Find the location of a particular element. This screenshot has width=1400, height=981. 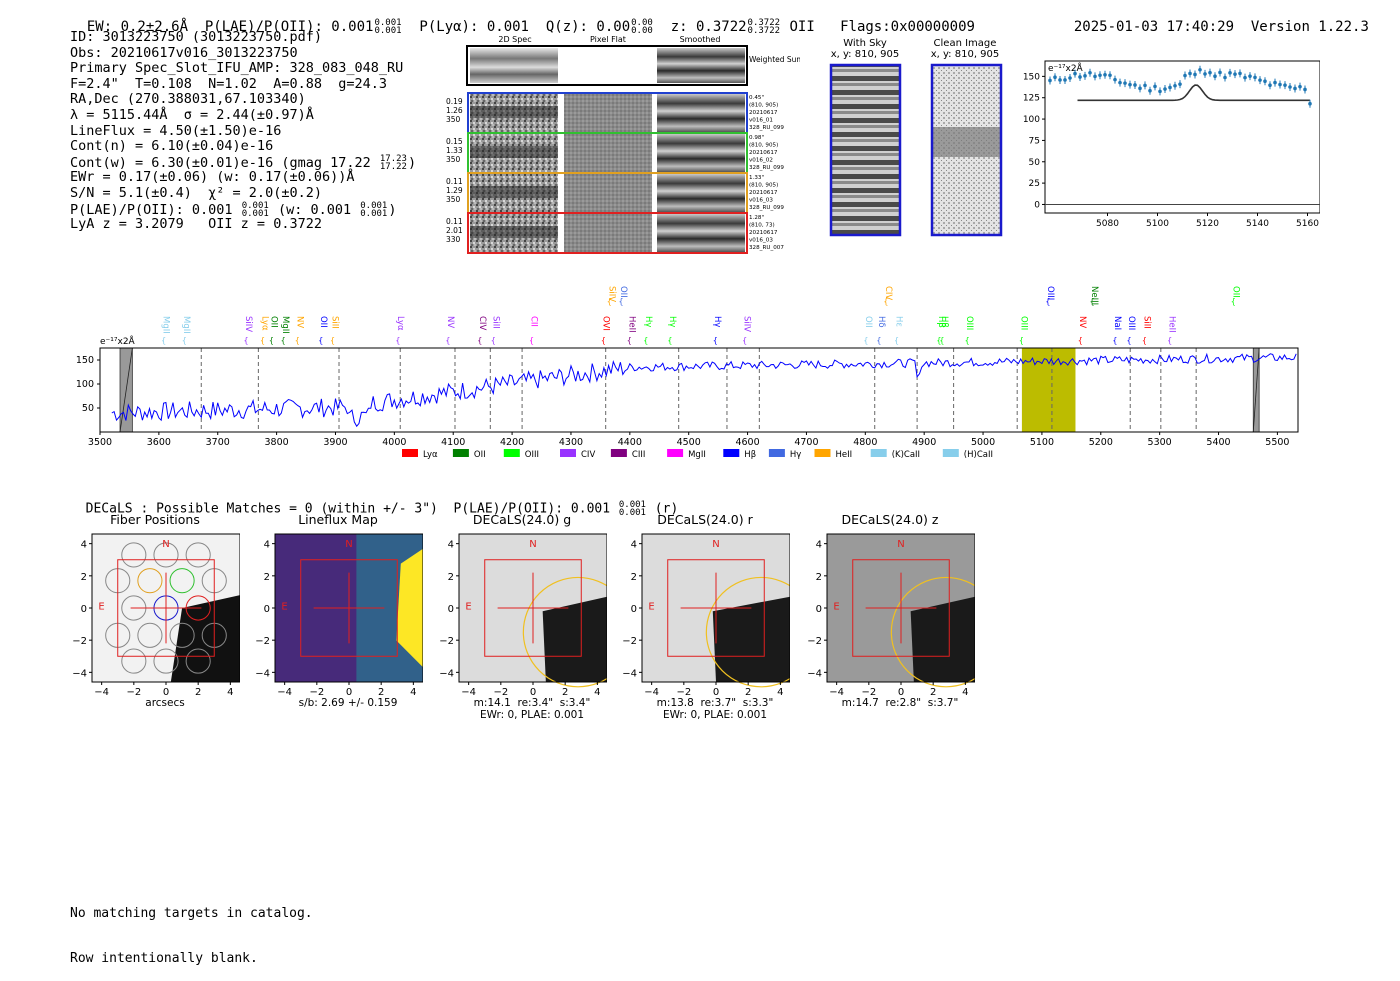

info-obs: Obs: 20210617v016_3013223750 is located at coordinates (184, 52).